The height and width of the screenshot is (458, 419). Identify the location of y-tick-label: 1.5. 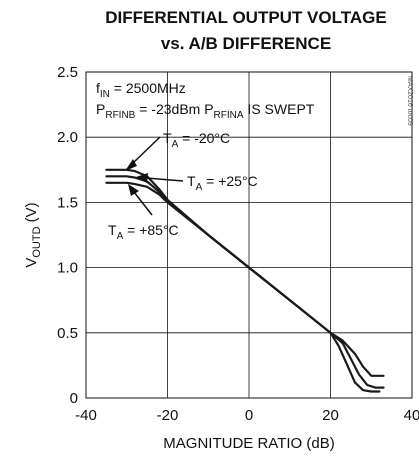
(67, 202).